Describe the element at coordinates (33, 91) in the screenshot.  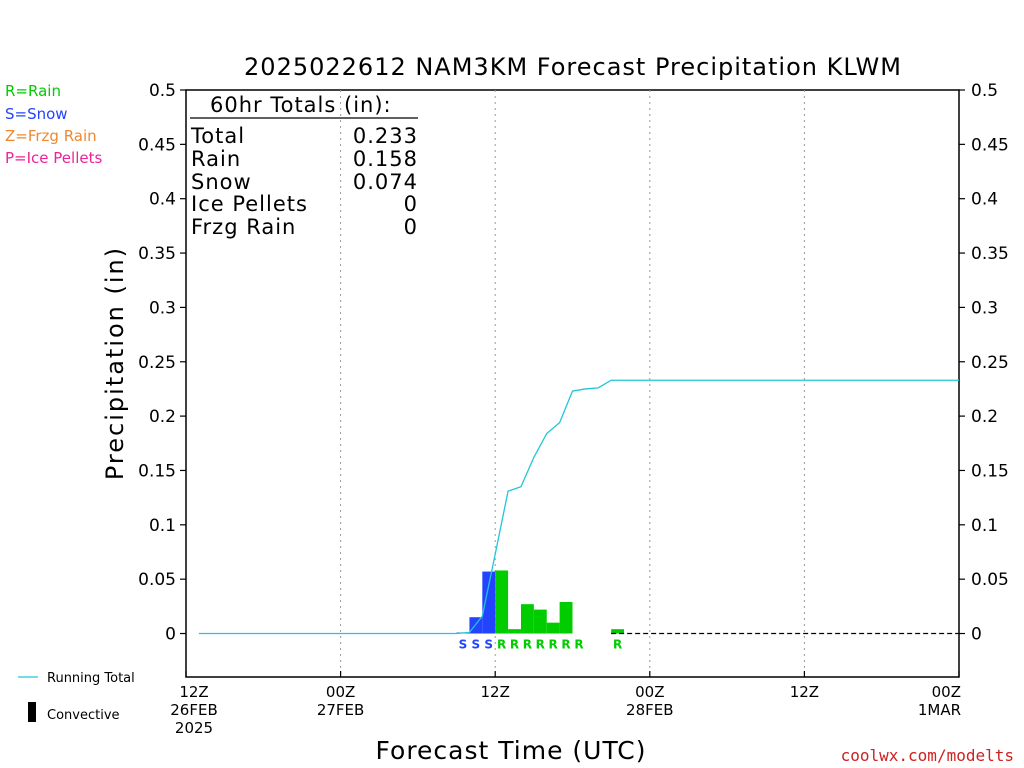
I see `legend-rain: R=Rain` at that location.